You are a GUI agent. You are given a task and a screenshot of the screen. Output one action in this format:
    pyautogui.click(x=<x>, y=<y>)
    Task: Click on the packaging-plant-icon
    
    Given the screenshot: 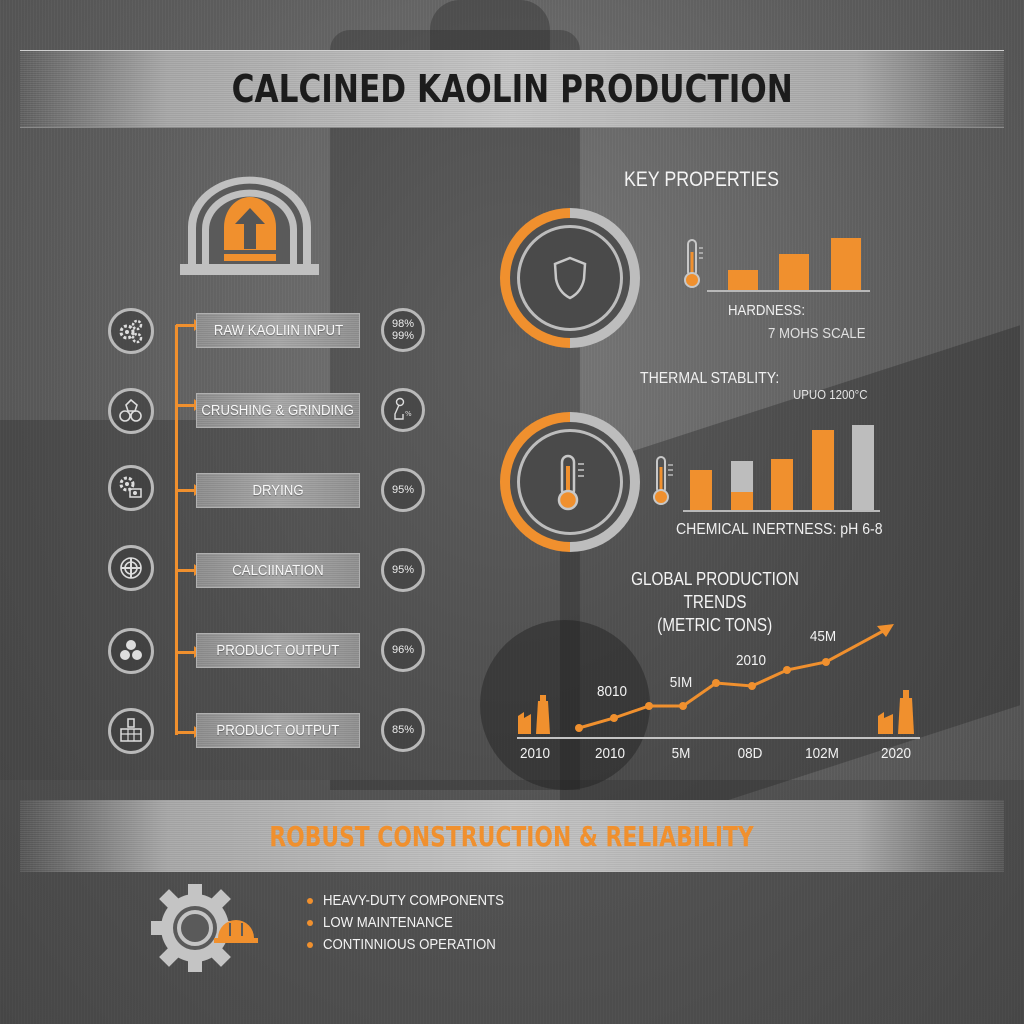 What is the action you would take?
    pyautogui.click(x=131, y=731)
    